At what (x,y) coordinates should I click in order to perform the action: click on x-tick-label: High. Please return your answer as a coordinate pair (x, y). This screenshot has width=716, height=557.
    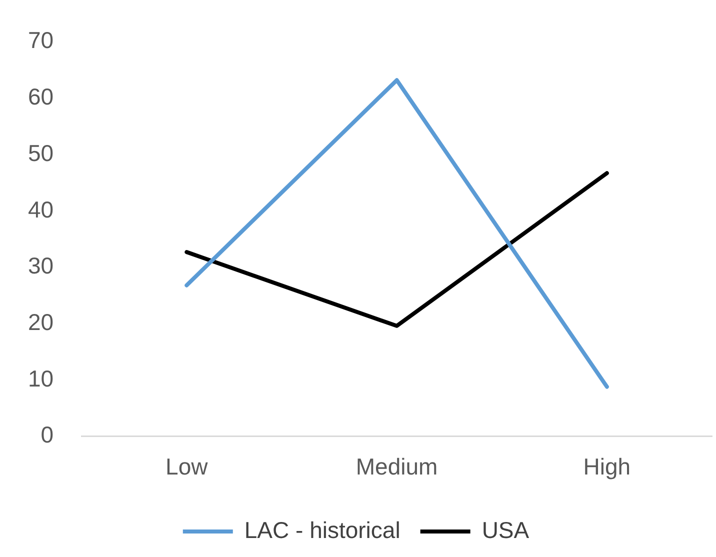
    Looking at the image, I should click on (607, 467).